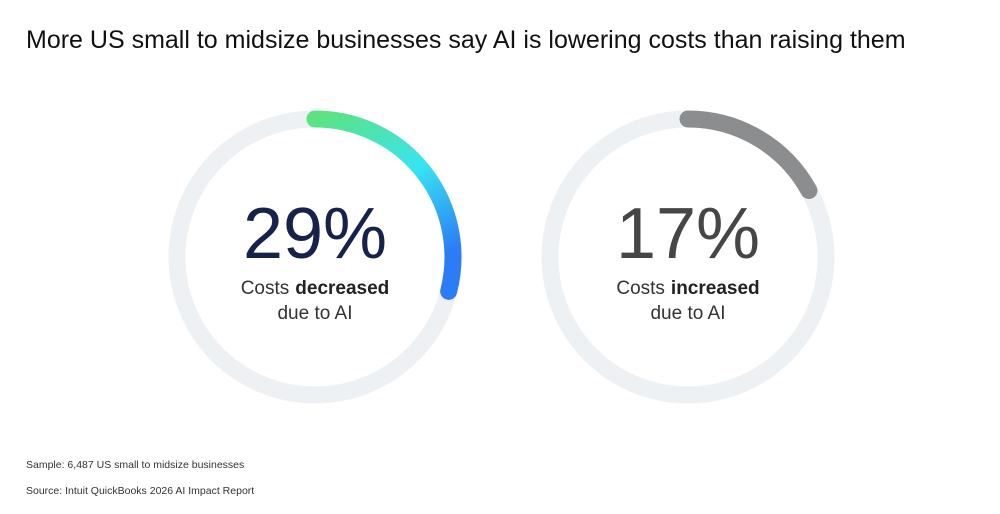 The width and height of the screenshot is (1000, 514). Describe the element at coordinates (715, 288) in the screenshot. I see `label-bold: increased` at that location.